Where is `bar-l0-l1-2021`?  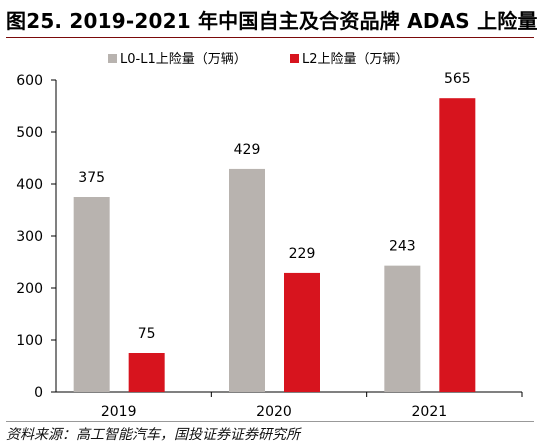
bar-l0-l1-2021 is located at coordinates (402, 328).